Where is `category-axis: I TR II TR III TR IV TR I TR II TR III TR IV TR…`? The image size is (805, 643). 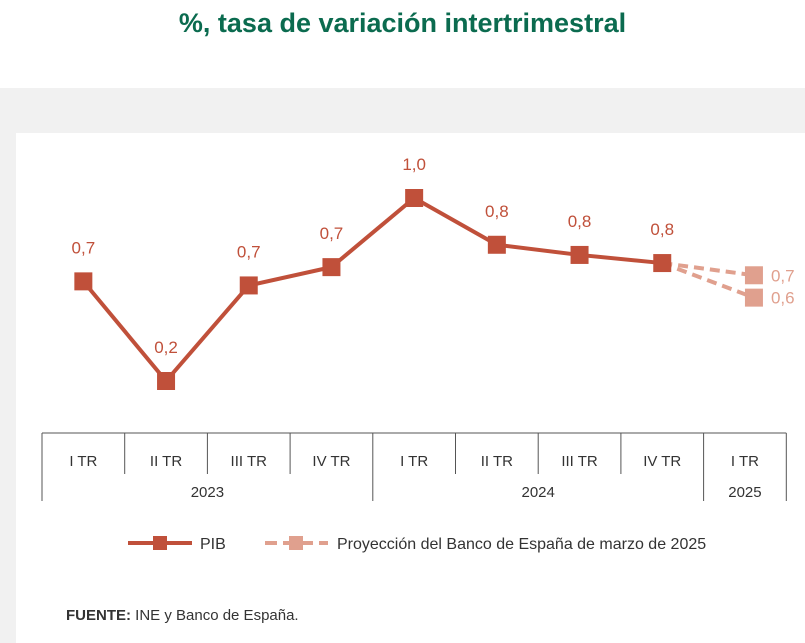
category-axis: I TR II TR III TR IV TR I TR II TR III TR IV TR… is located at coordinates (414, 466).